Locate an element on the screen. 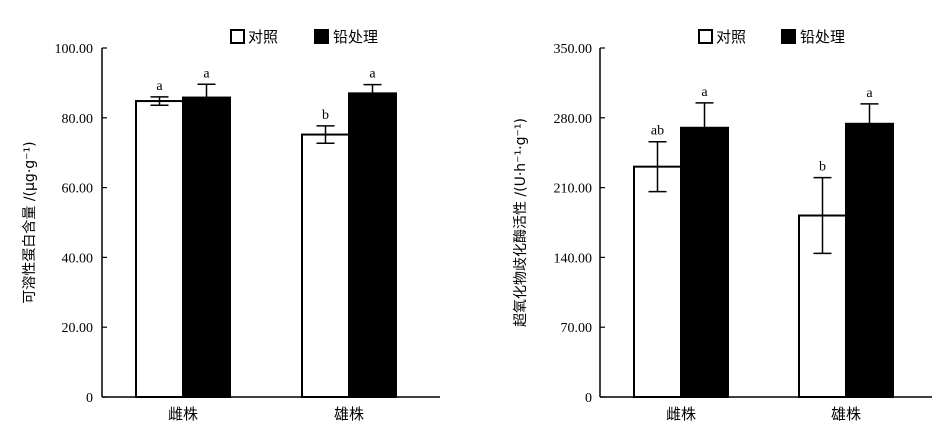 This screenshot has height=435, width=952. legend-1: 对照 铅处理 is located at coordinates (304, 37).